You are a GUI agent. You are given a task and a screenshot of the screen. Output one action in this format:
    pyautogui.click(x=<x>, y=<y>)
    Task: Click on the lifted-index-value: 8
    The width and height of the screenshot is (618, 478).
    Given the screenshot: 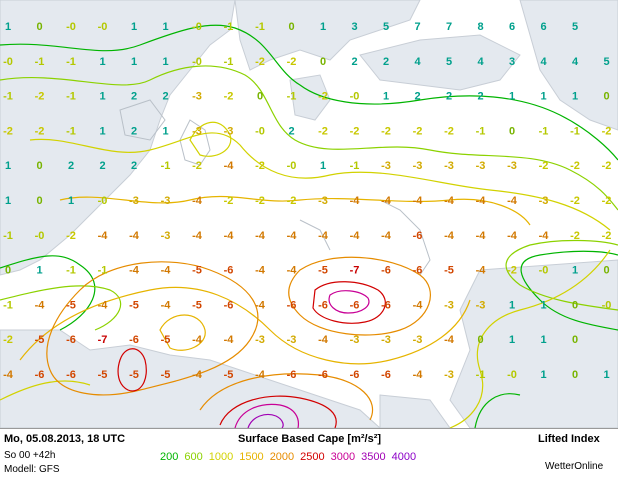 What is the action you would take?
    pyautogui.click(x=480, y=27)
    